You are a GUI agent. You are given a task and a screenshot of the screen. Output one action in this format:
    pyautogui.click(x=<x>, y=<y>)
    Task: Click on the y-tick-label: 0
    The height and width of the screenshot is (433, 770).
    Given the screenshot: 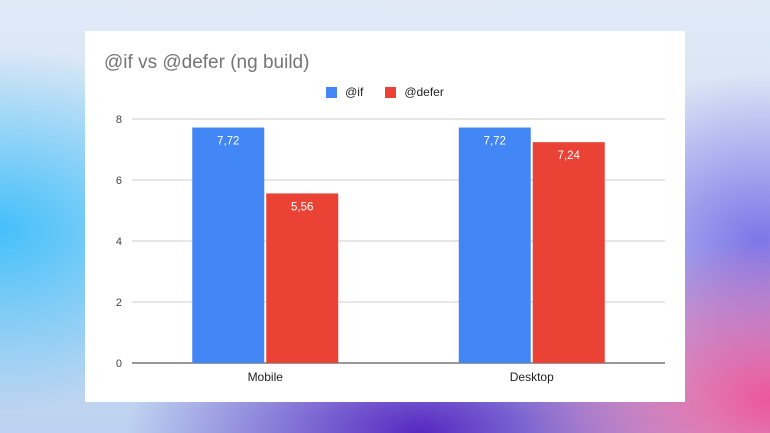 What is the action you would take?
    pyautogui.click(x=119, y=364)
    